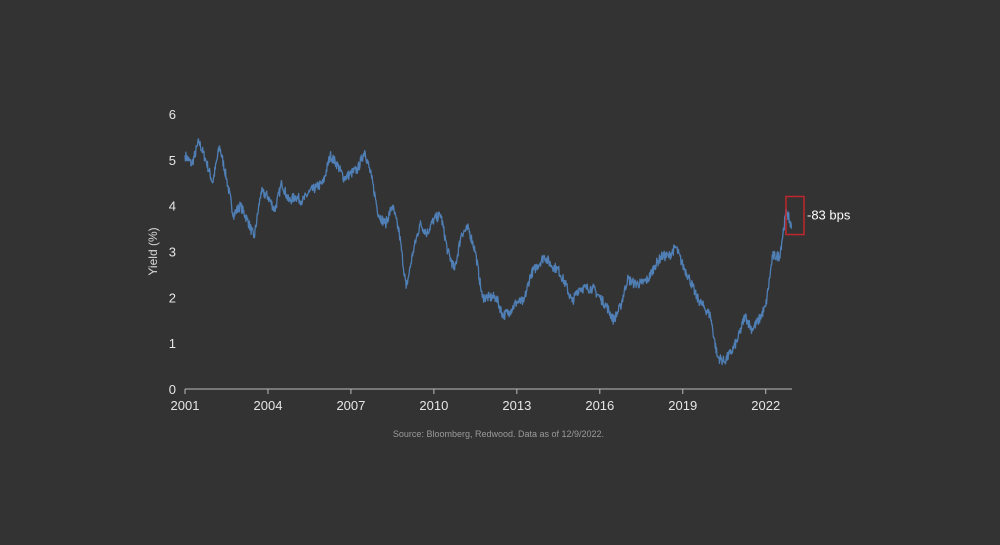 This screenshot has height=545, width=1000. What do you see at coordinates (172, 389) in the screenshot?
I see `y-tick-label: 0` at bounding box center [172, 389].